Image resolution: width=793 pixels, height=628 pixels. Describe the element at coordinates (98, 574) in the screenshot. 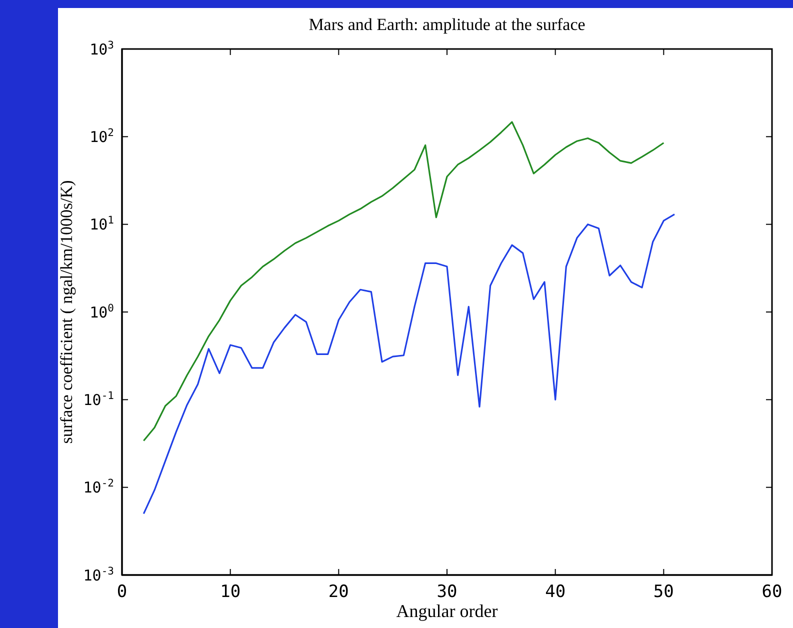

I see `y-tick-label: 10$^{-3}$` at that location.